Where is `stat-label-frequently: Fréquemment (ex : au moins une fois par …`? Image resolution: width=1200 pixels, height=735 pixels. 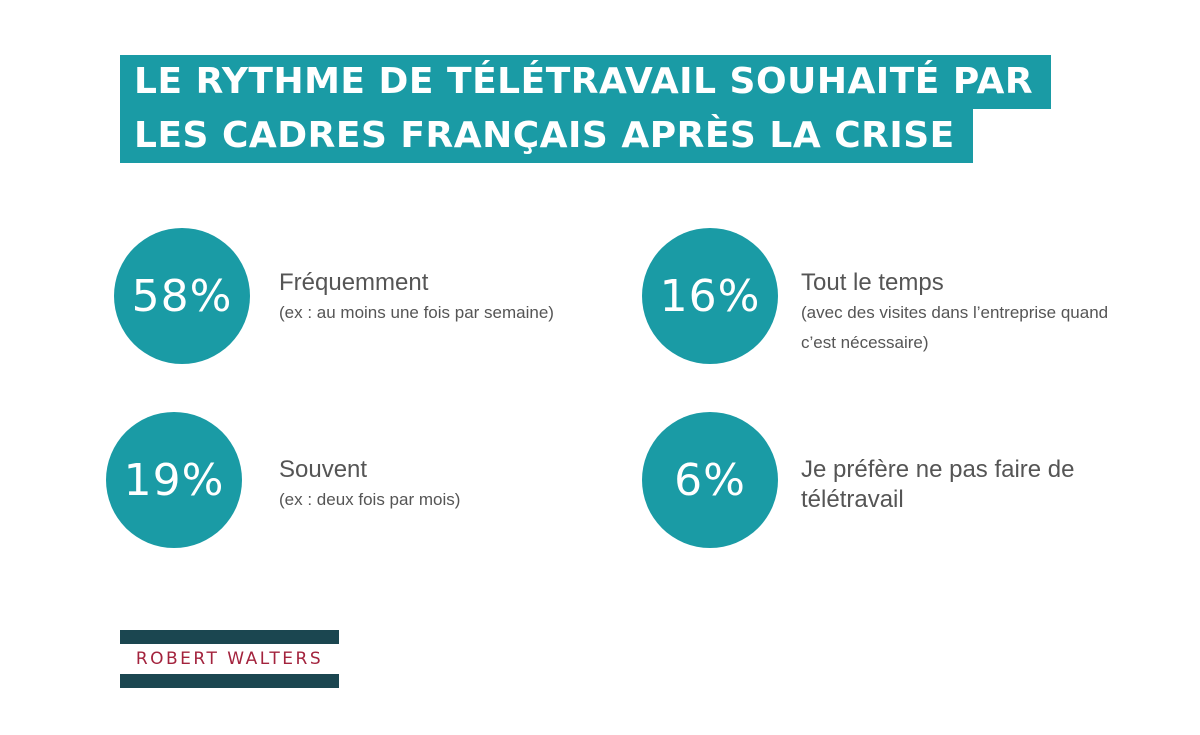 stat-label-frequently: Fréquemment (ex : au moins une fois par … is located at coordinates (416, 298).